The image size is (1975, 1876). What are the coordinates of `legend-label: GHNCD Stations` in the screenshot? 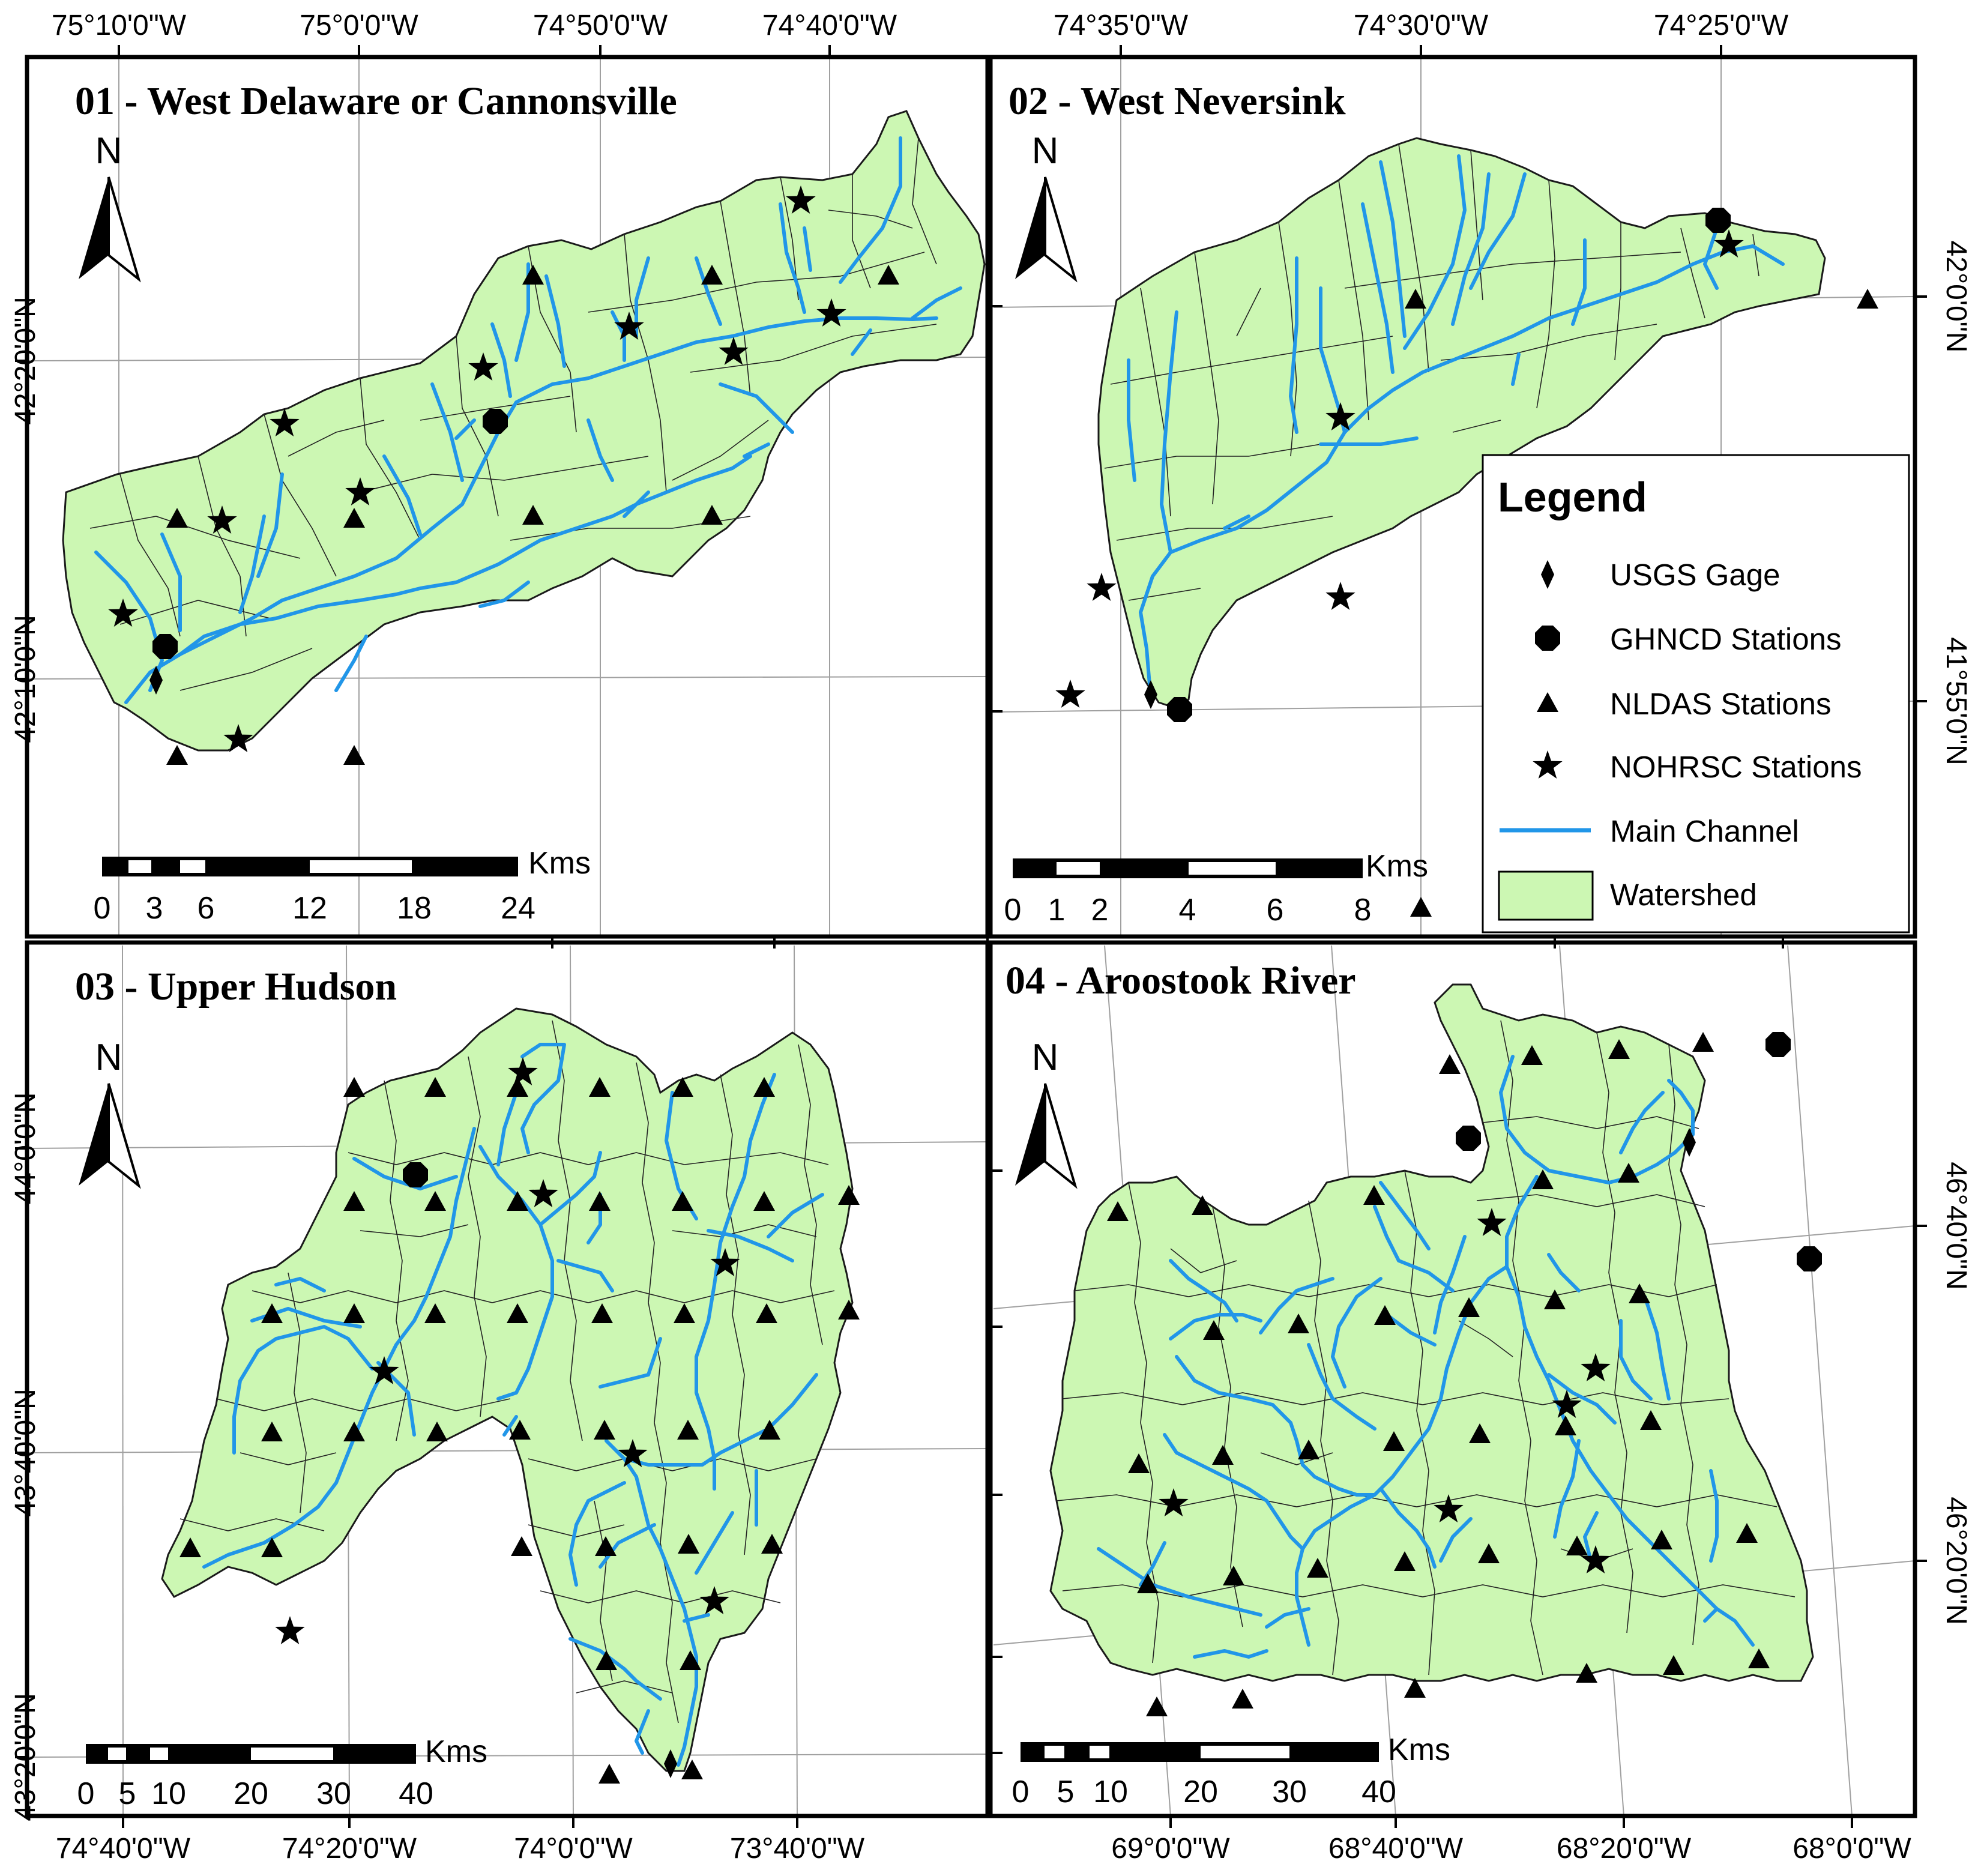 It's located at (1725, 639).